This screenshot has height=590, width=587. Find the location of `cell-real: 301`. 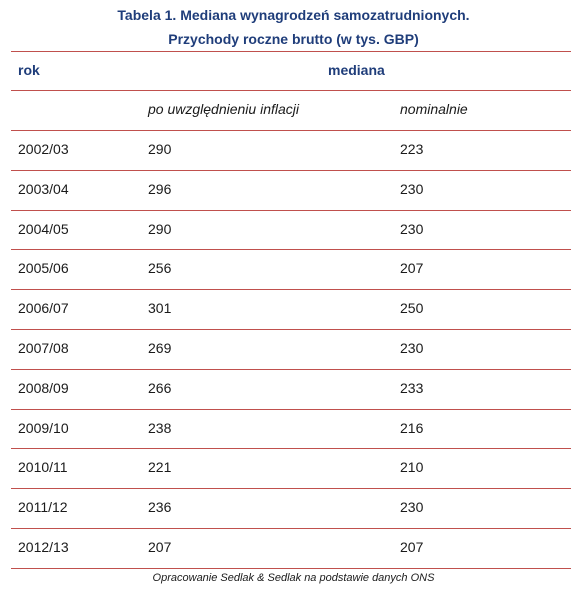

cell-real: 301 is located at coordinates (160, 308).